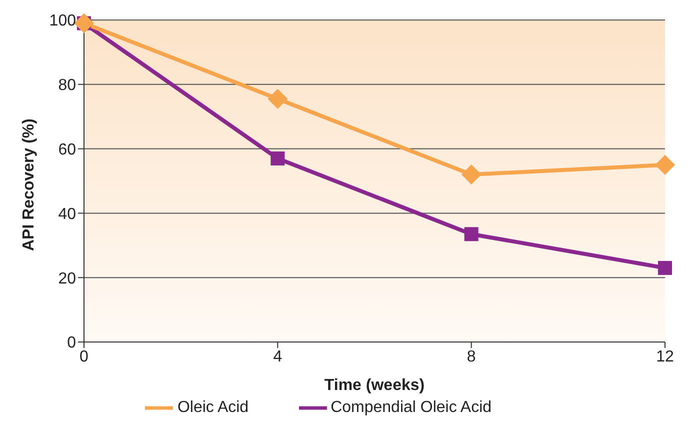  Describe the element at coordinates (67, 279) in the screenshot. I see `y-tick-label: 20` at that location.